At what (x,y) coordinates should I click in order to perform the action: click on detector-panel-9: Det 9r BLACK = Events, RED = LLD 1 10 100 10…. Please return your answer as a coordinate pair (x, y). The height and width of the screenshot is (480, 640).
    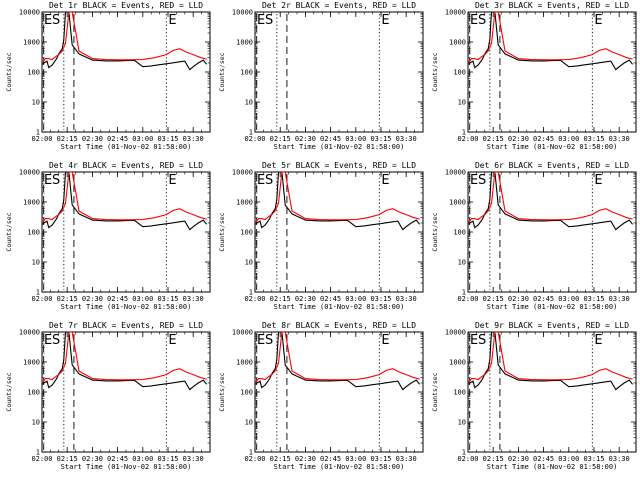
    Looking at the image, I should click on (534, 396).